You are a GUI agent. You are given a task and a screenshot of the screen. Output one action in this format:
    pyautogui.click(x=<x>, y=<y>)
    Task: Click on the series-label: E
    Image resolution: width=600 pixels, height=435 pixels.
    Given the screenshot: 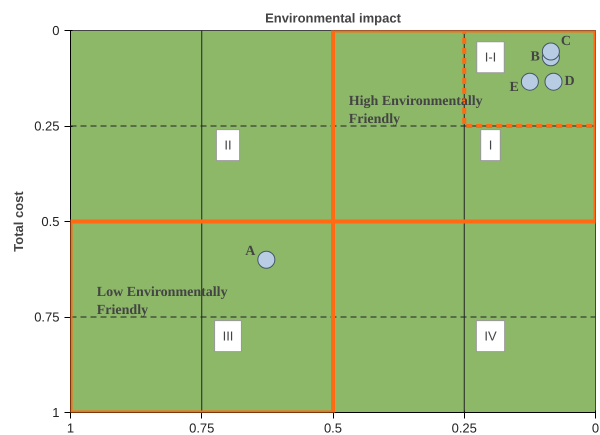 What is the action you would take?
    pyautogui.click(x=514, y=88)
    